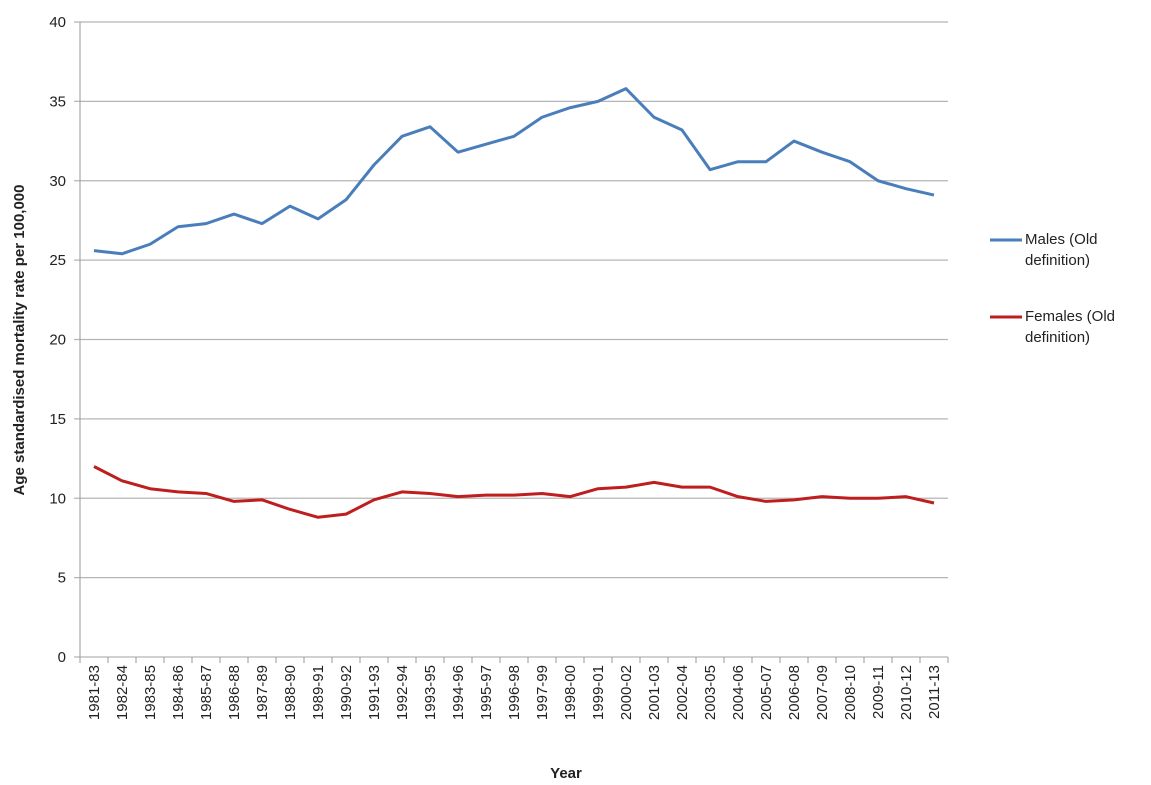 The width and height of the screenshot is (1151, 785). I want to click on y-tick-label: 10, so click(57, 498).